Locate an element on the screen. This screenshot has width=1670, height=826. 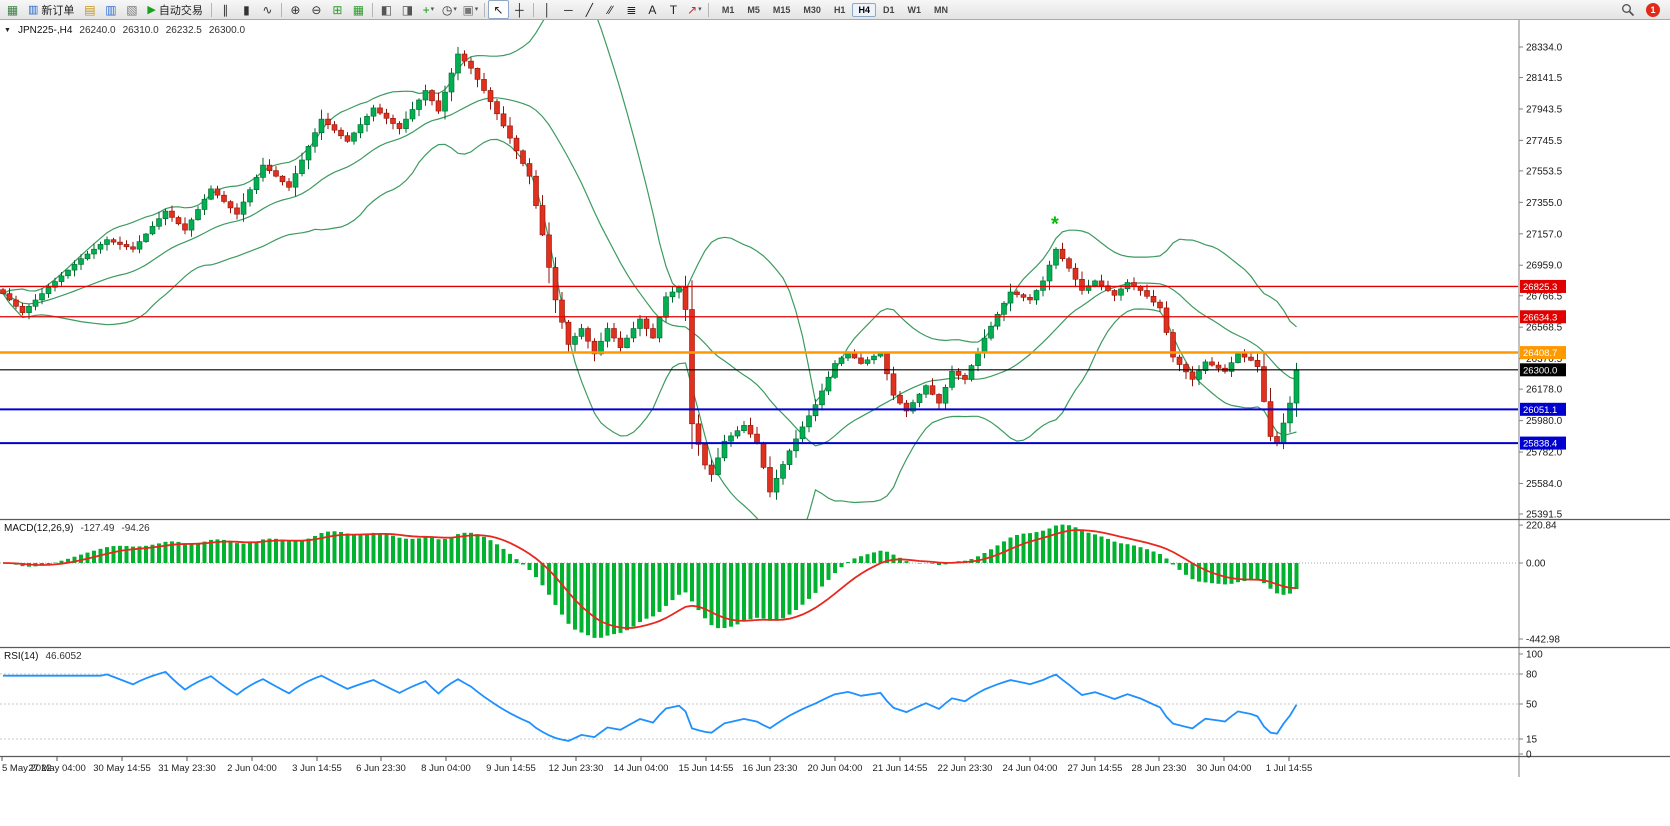
arrow-shapes-icon: ↗ ▾ is located at coordinates (694, 9).